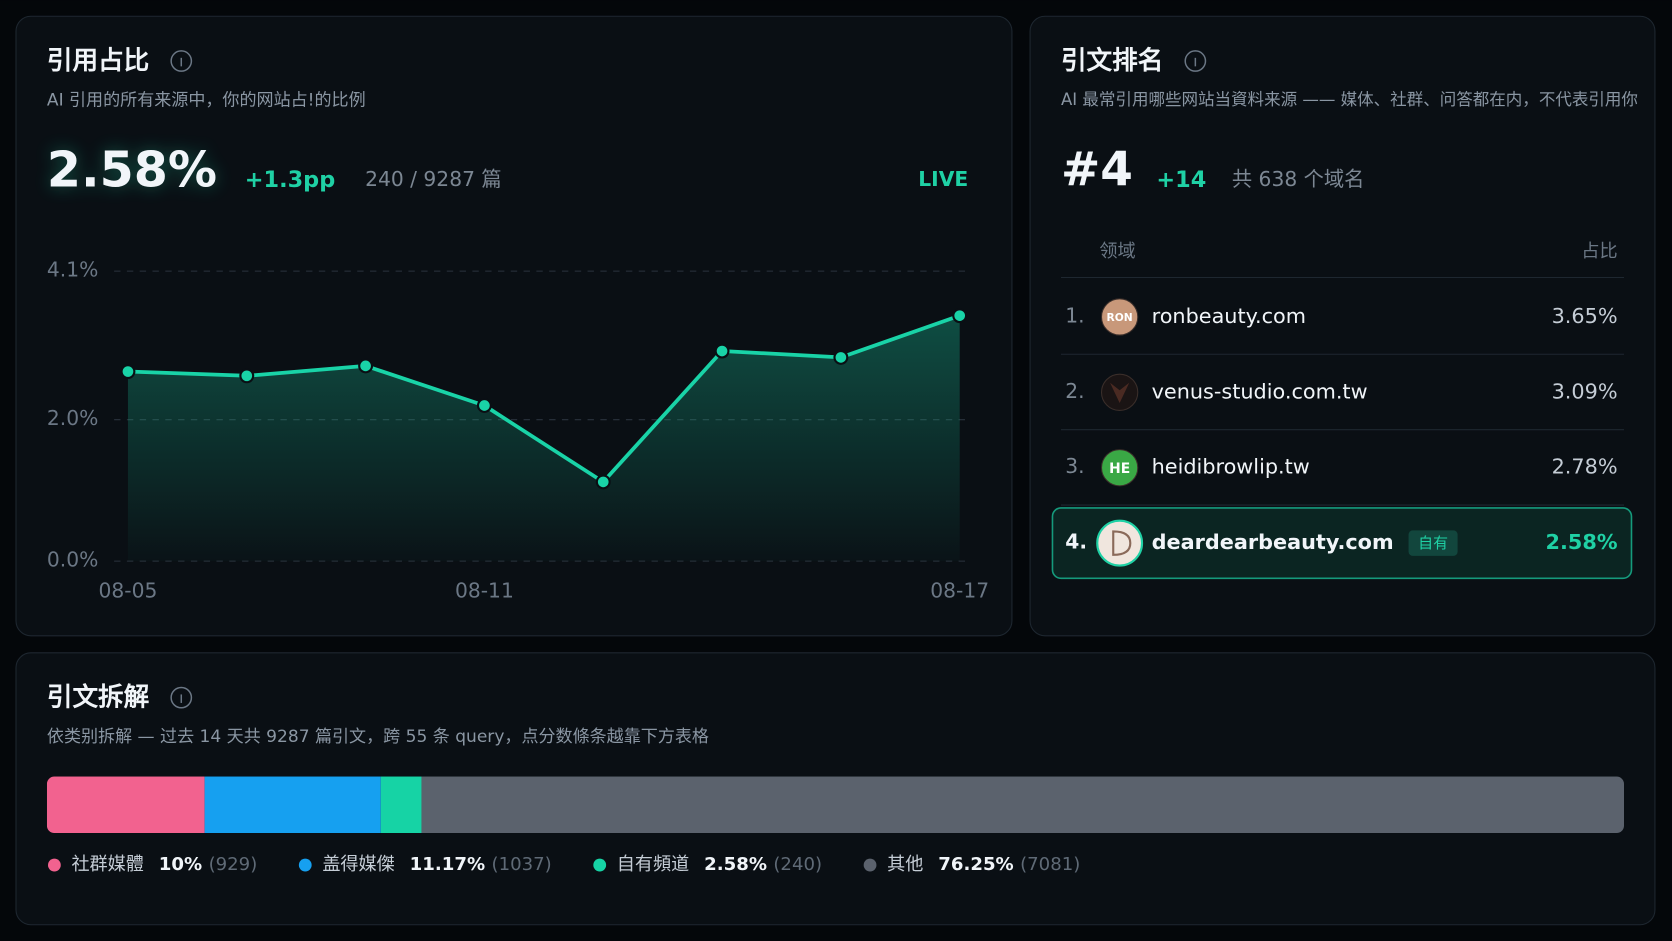 The height and width of the screenshot is (941, 1672). What do you see at coordinates (98, 697) in the screenshot?
I see `panel-title: 引文拆解` at bounding box center [98, 697].